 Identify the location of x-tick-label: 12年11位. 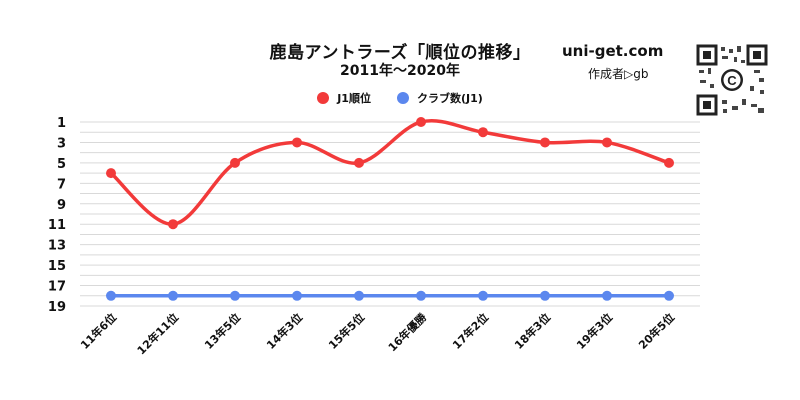
(157, 333).